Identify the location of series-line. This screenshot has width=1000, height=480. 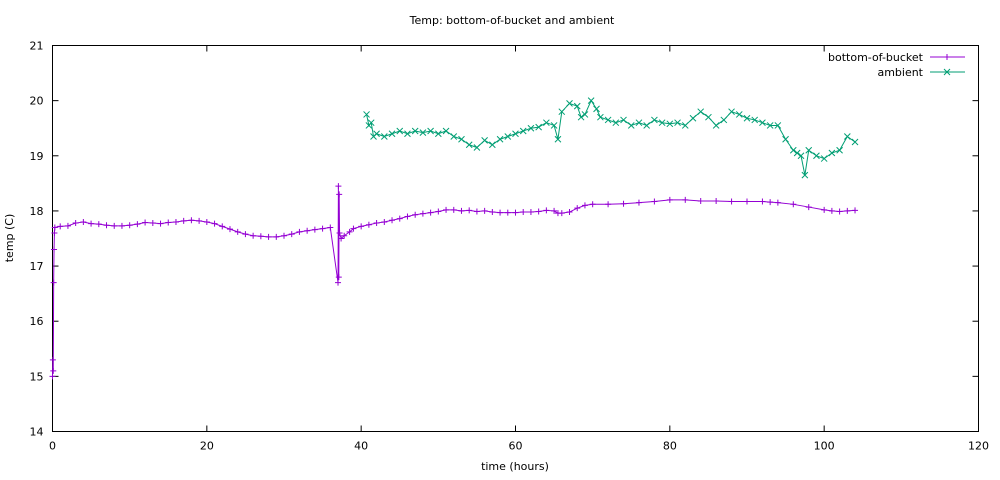
(611, 137).